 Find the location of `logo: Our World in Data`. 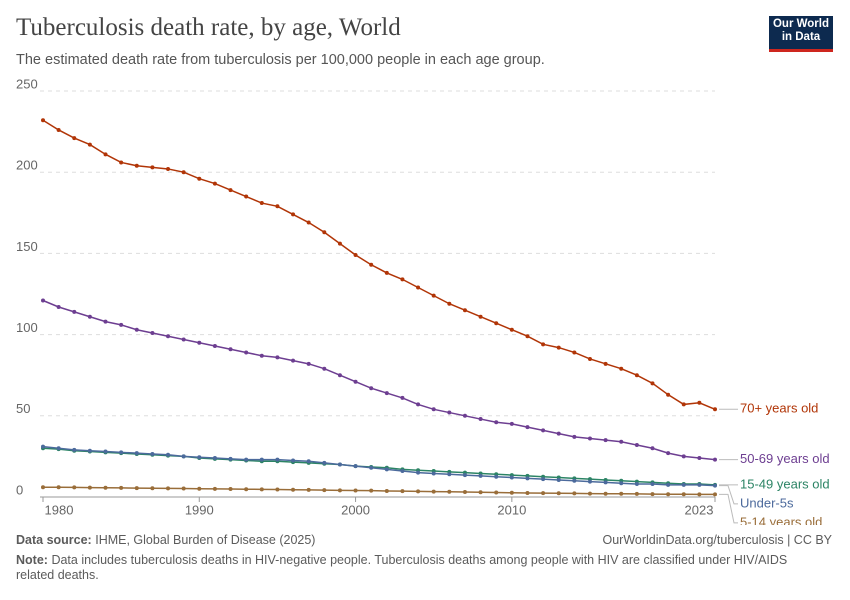

logo: Our World in Data is located at coordinates (801, 34).